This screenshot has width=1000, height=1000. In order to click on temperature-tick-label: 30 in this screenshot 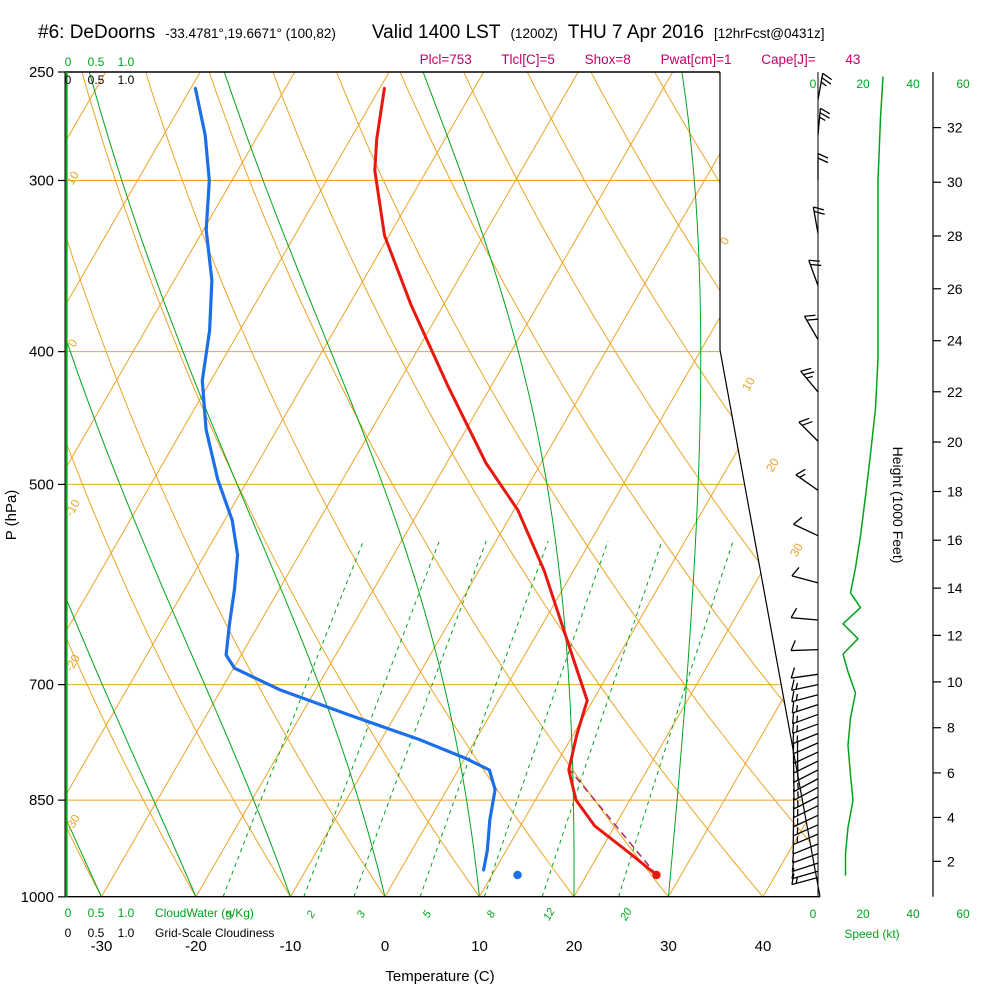, I will do `click(668, 946)`.